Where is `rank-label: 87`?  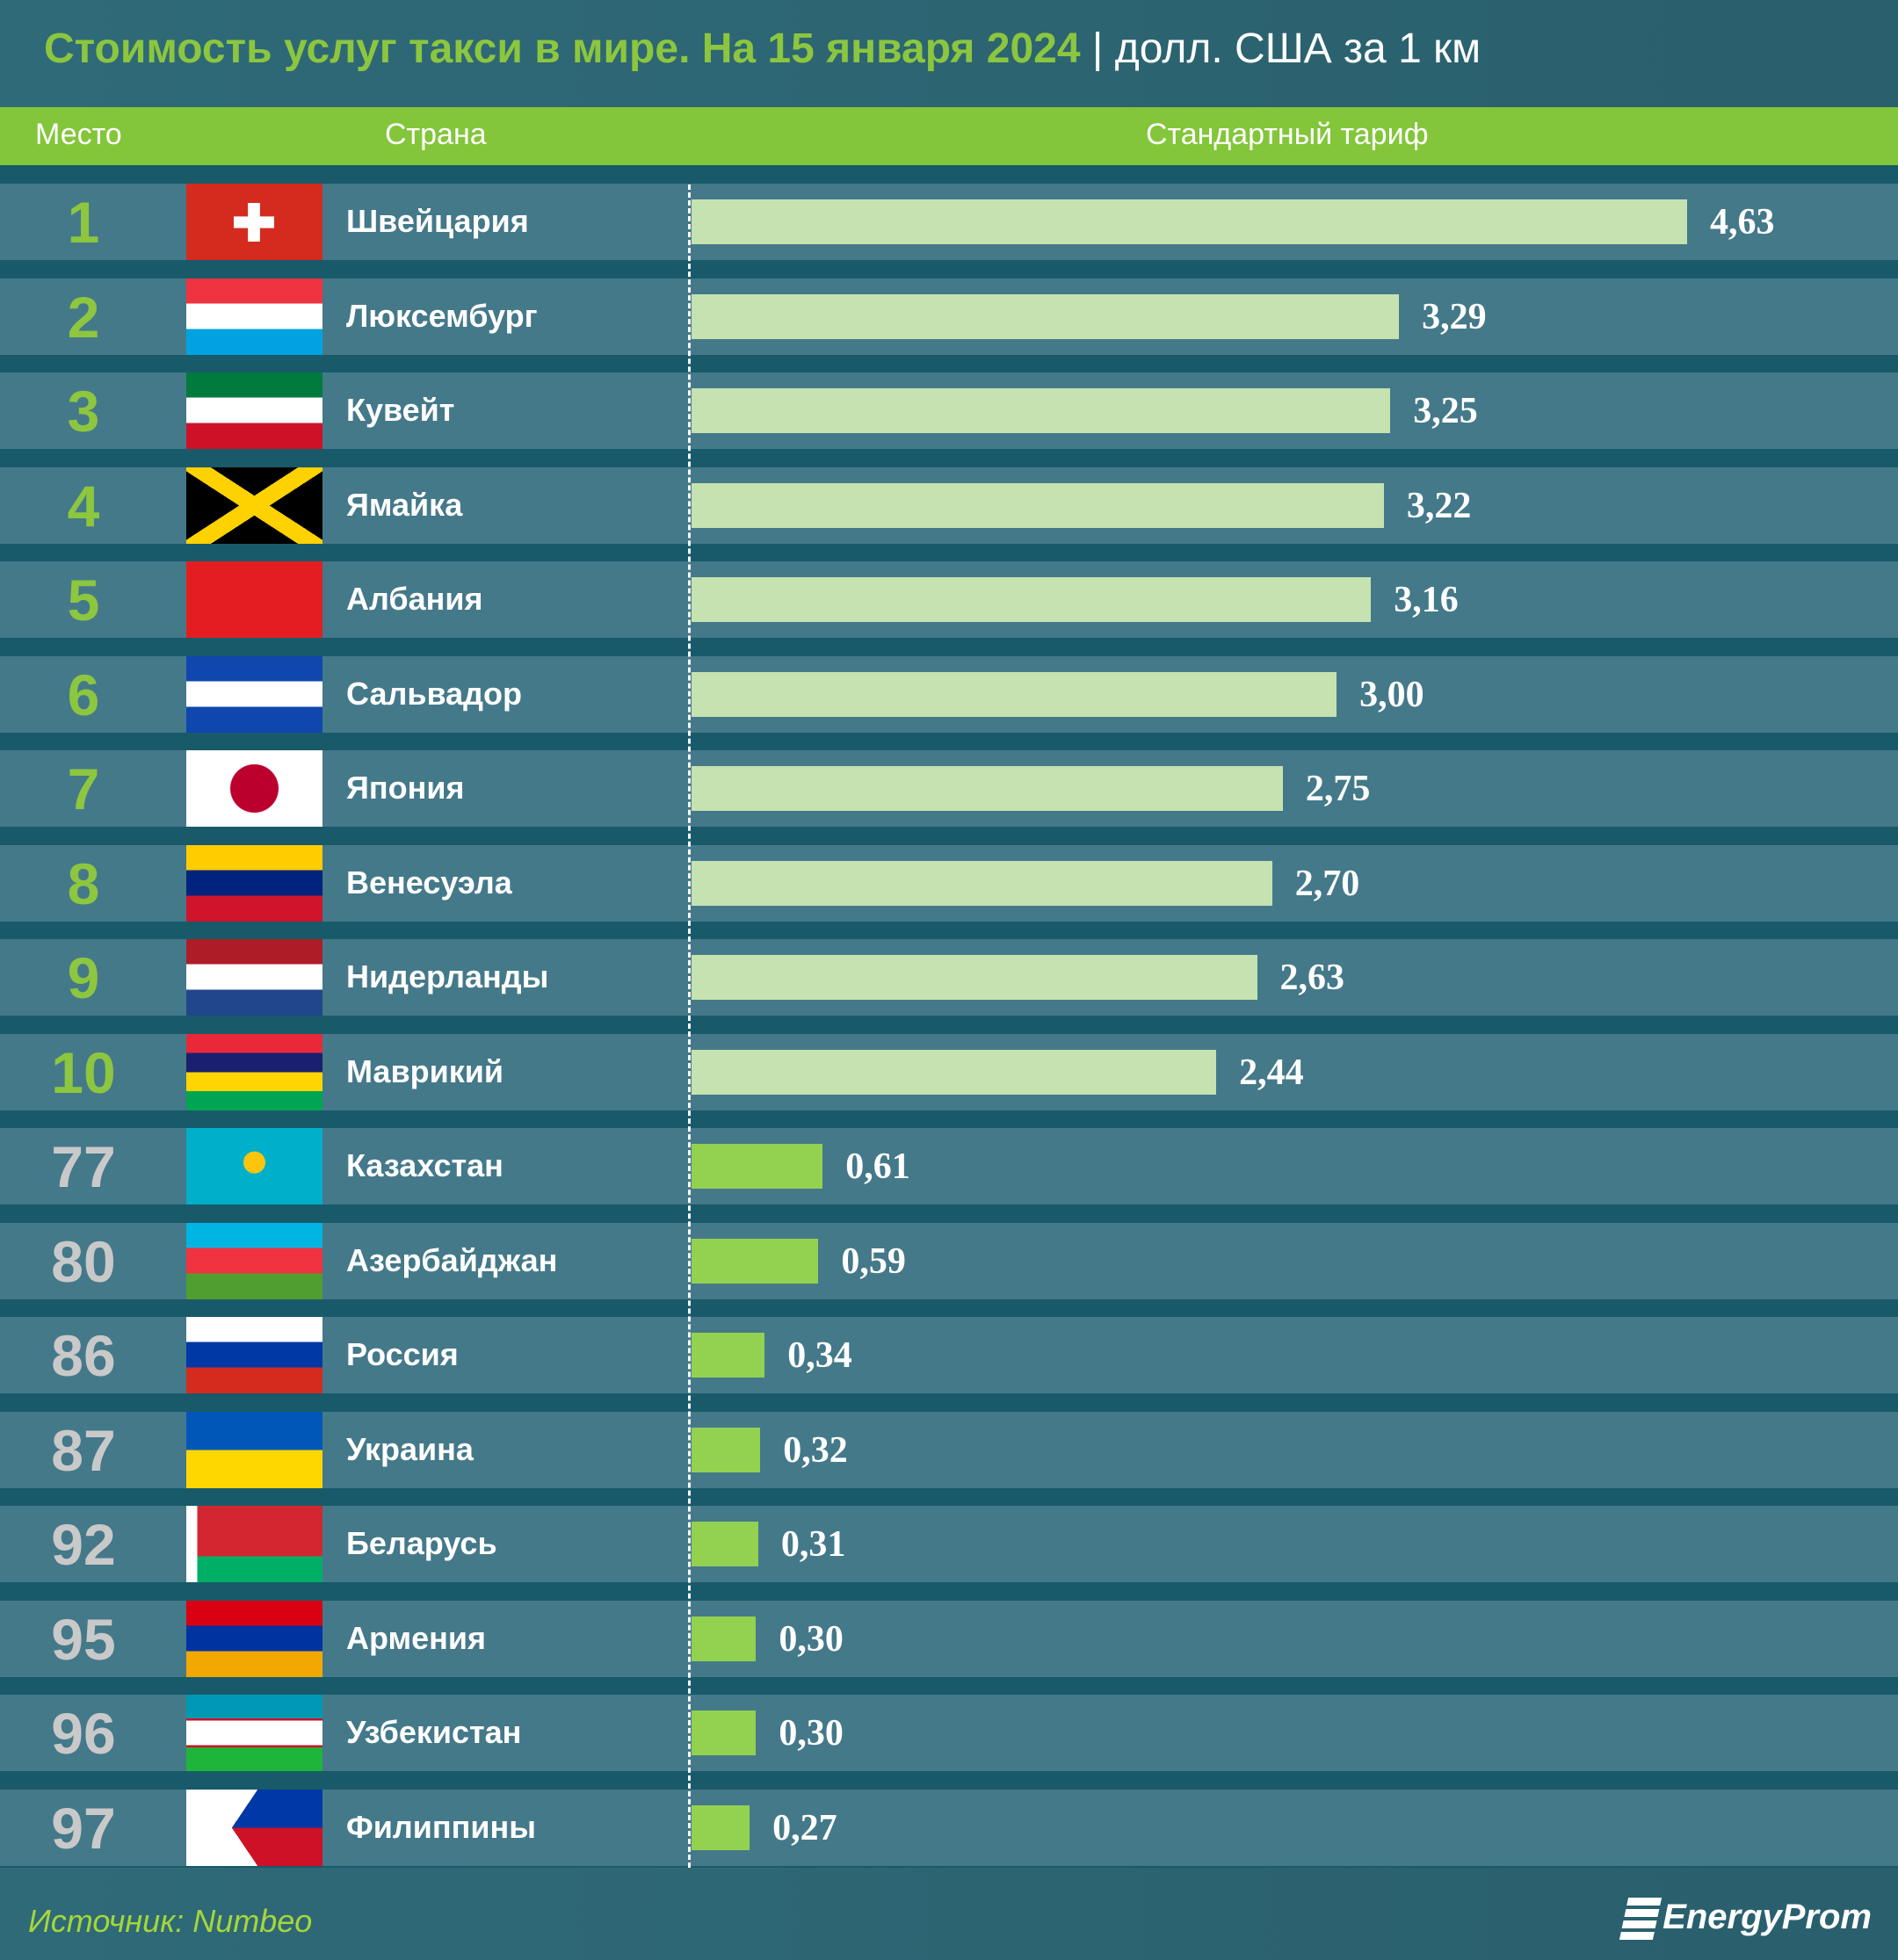 rank-label: 87 is located at coordinates (84, 1450).